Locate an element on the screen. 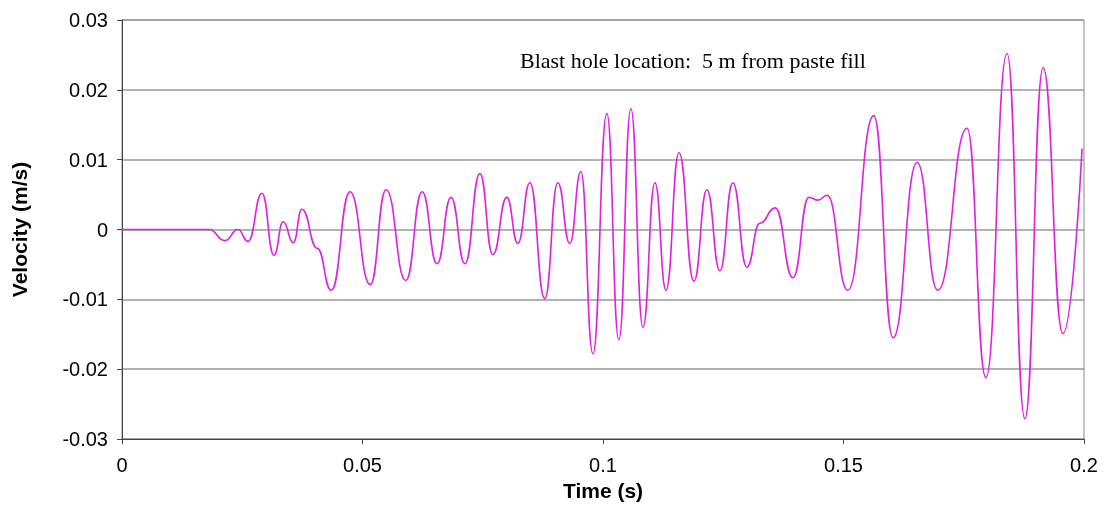  annotation: Blast hole location: 5 m from paste fill is located at coordinates (693, 60).